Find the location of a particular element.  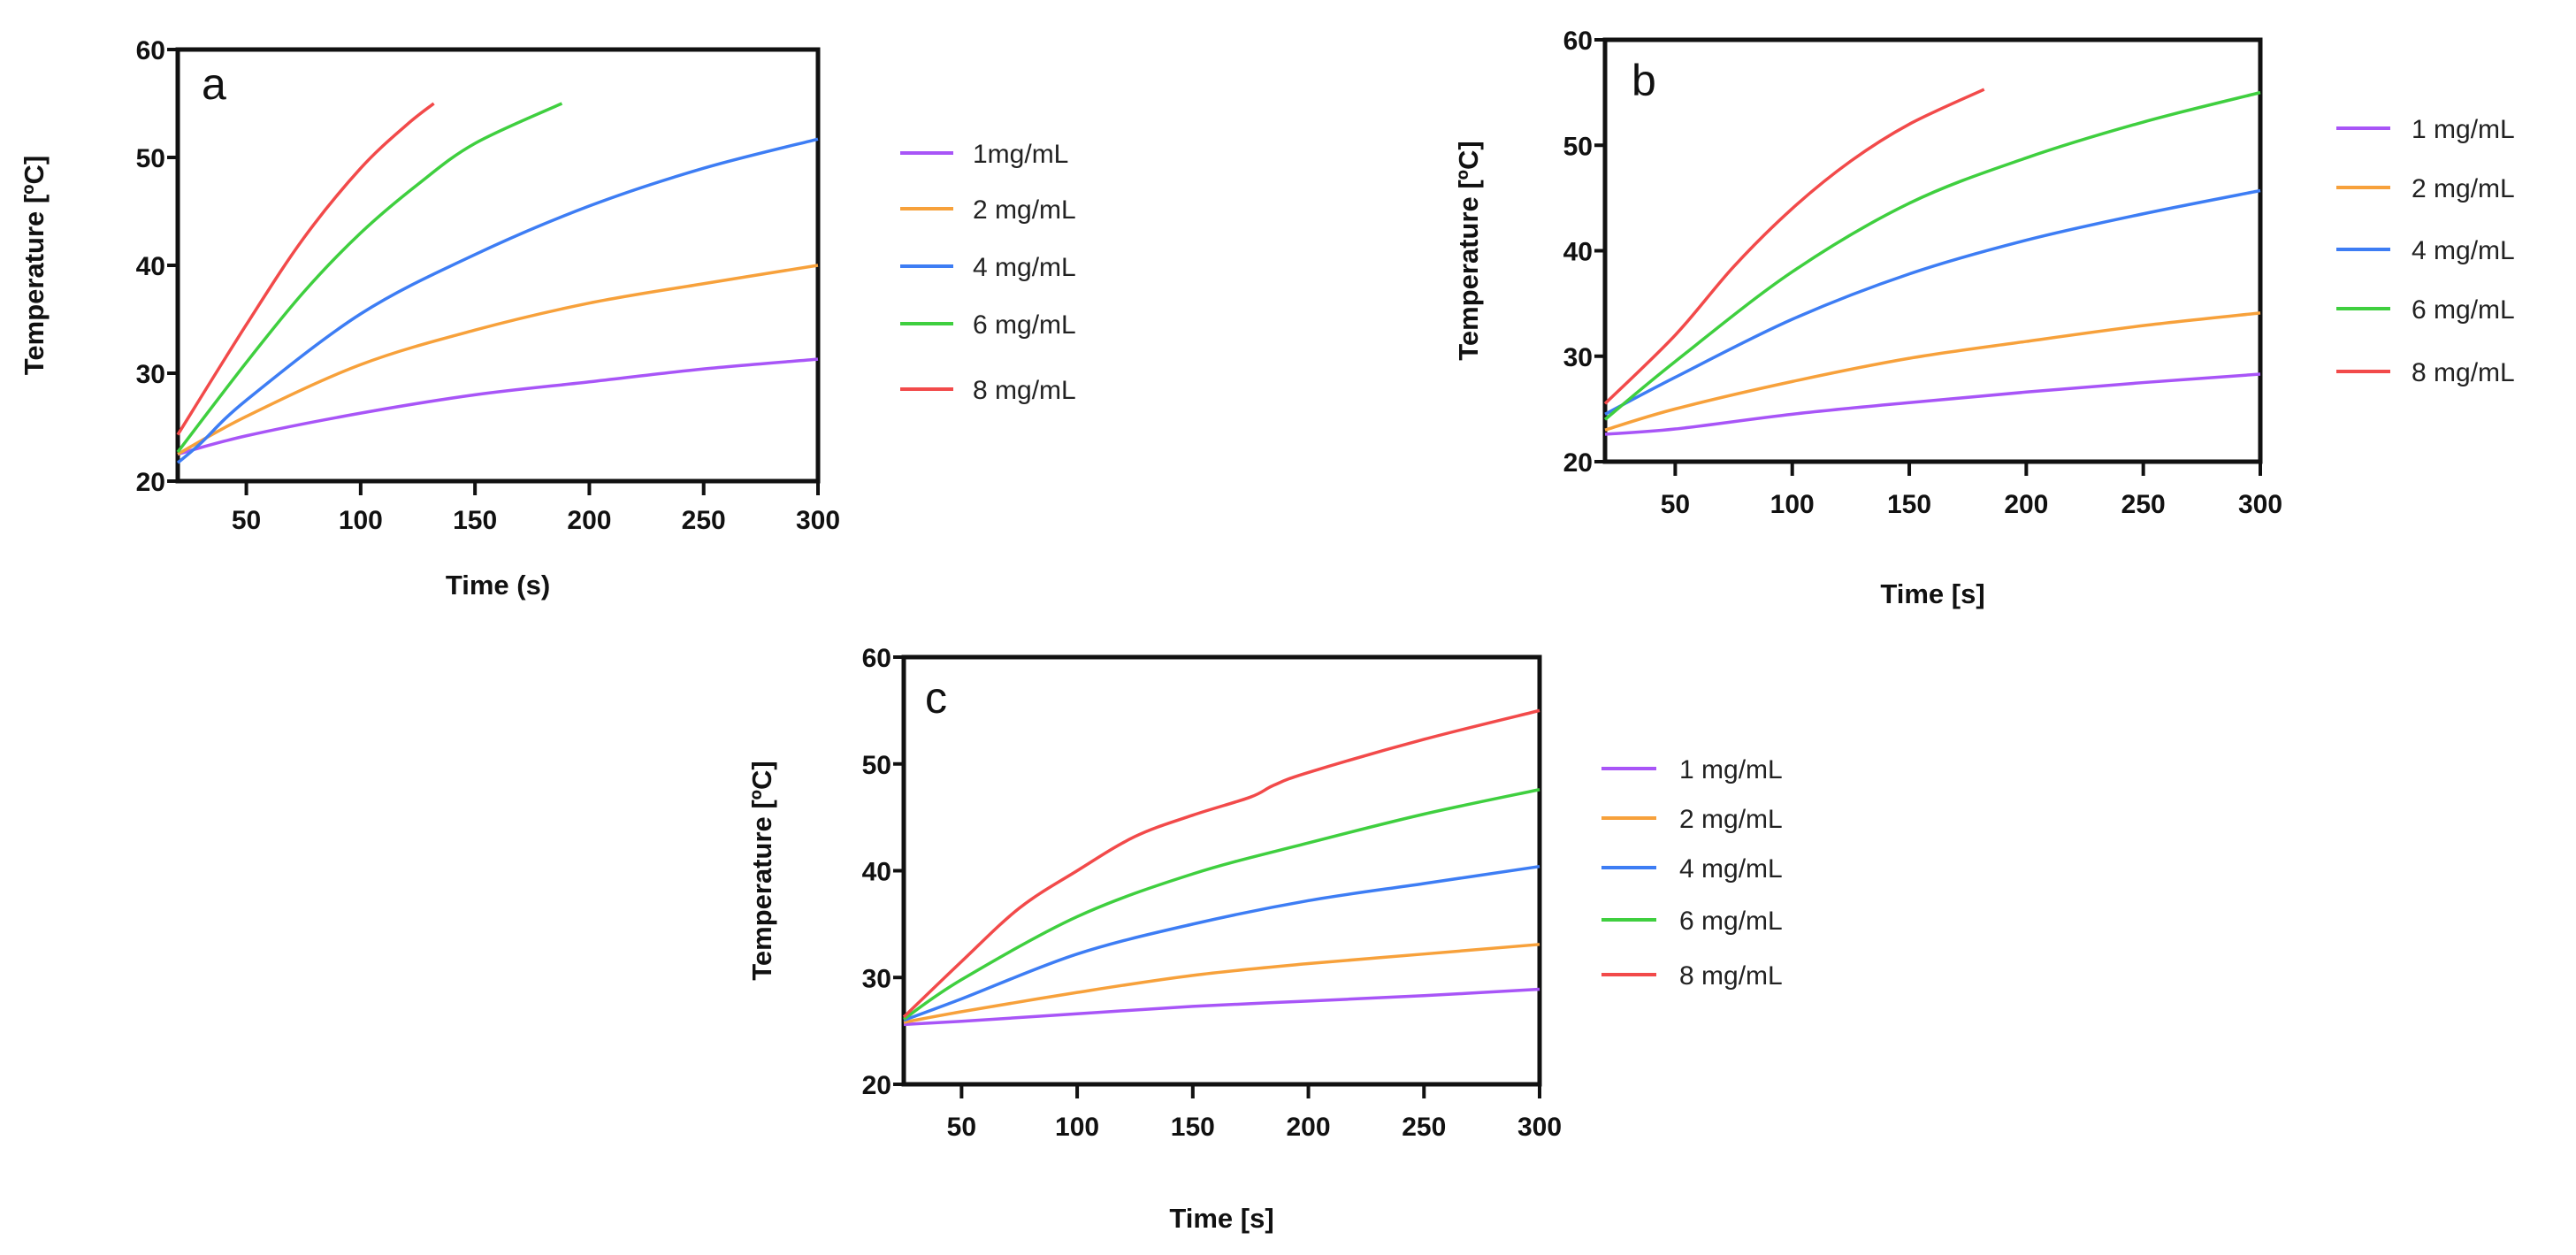

panel-label: b is located at coordinates (1644, 80).